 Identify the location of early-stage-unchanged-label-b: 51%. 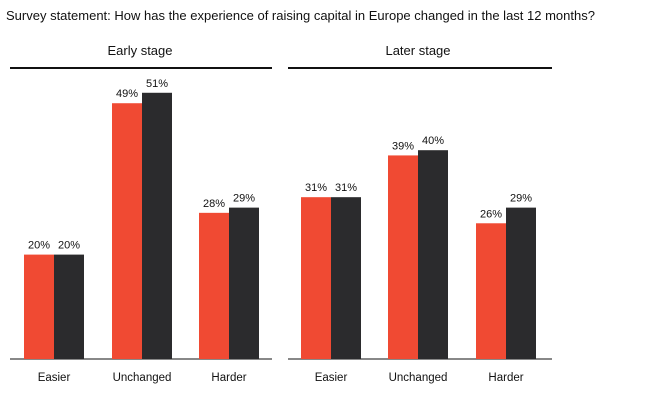
(157, 84).